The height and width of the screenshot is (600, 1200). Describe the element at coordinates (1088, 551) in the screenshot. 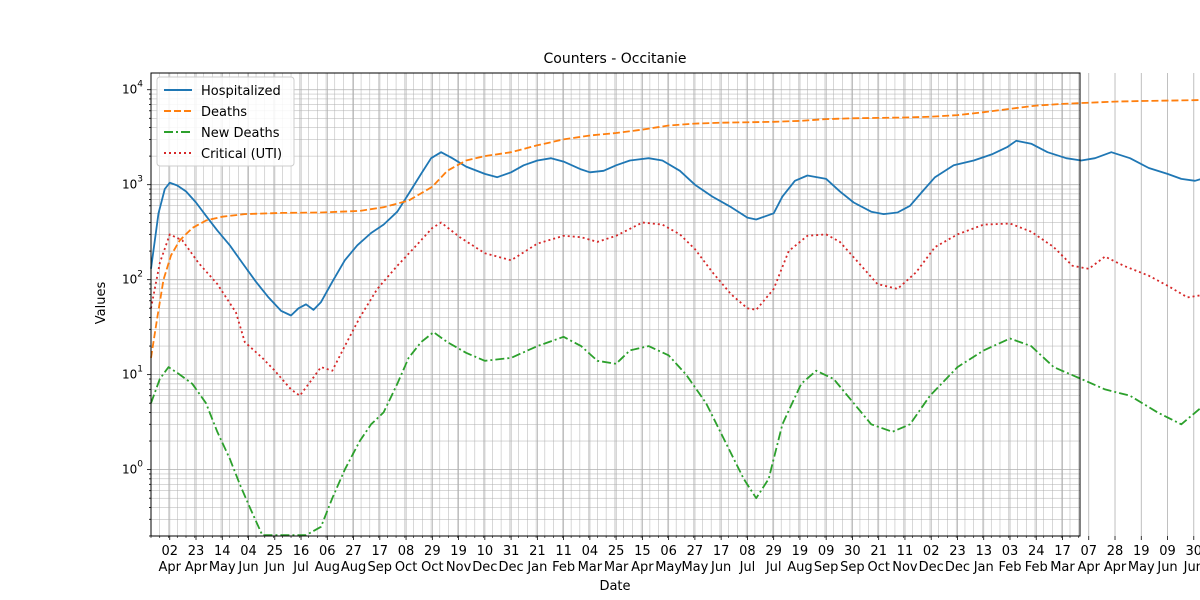

I see `x-tick-day-label: 07` at that location.